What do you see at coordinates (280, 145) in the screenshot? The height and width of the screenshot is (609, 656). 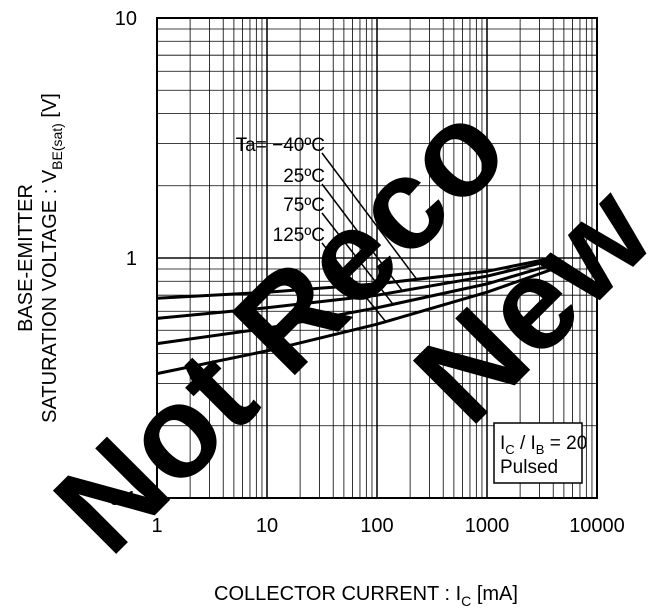 I see `series-label: Ta= −40ºC` at bounding box center [280, 145].